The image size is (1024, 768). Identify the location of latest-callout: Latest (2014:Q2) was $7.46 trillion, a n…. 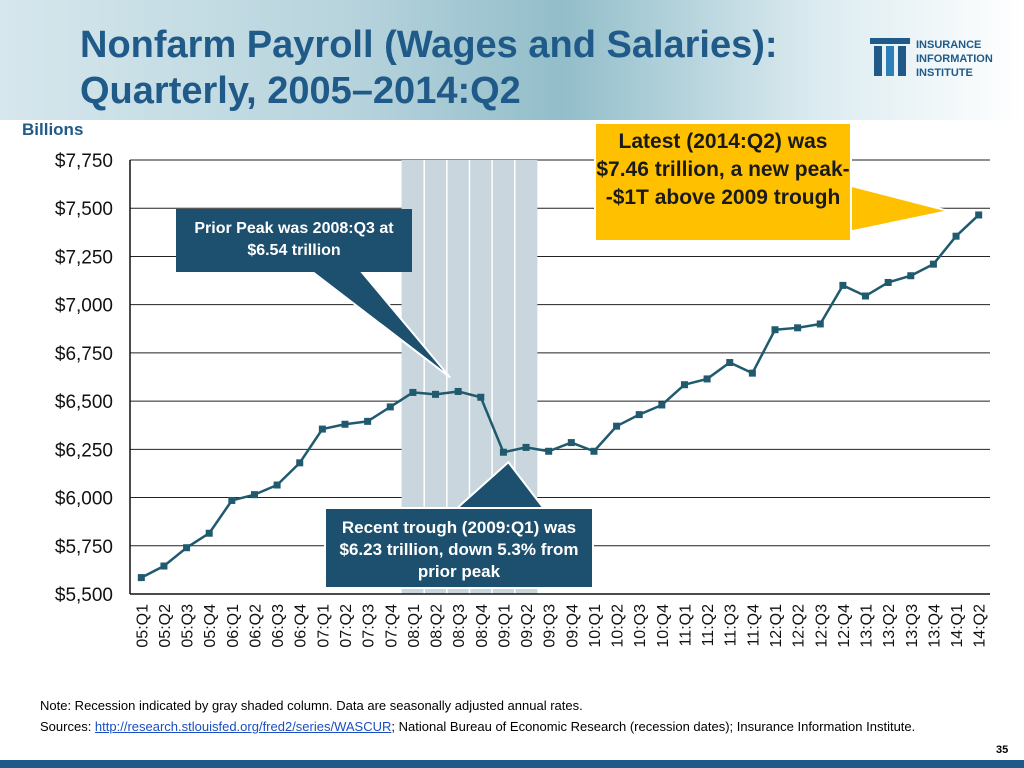
(723, 182).